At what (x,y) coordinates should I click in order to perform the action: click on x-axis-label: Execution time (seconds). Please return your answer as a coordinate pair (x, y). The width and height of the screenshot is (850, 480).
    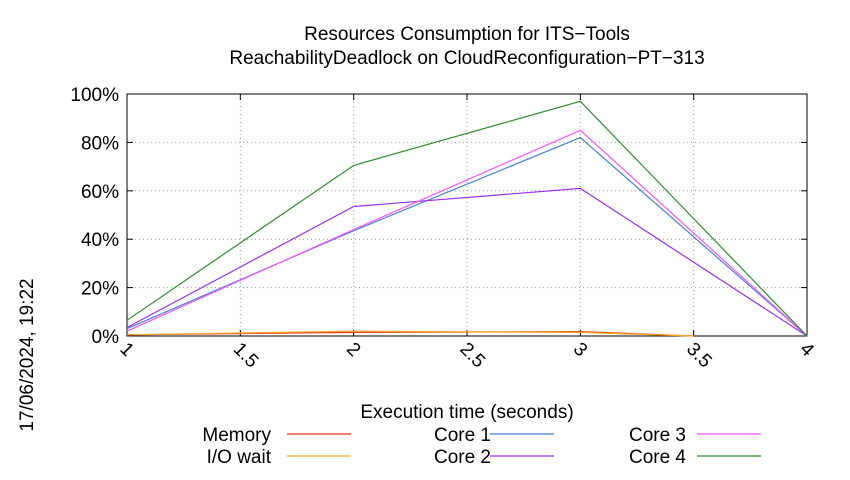
    Looking at the image, I should click on (466, 412).